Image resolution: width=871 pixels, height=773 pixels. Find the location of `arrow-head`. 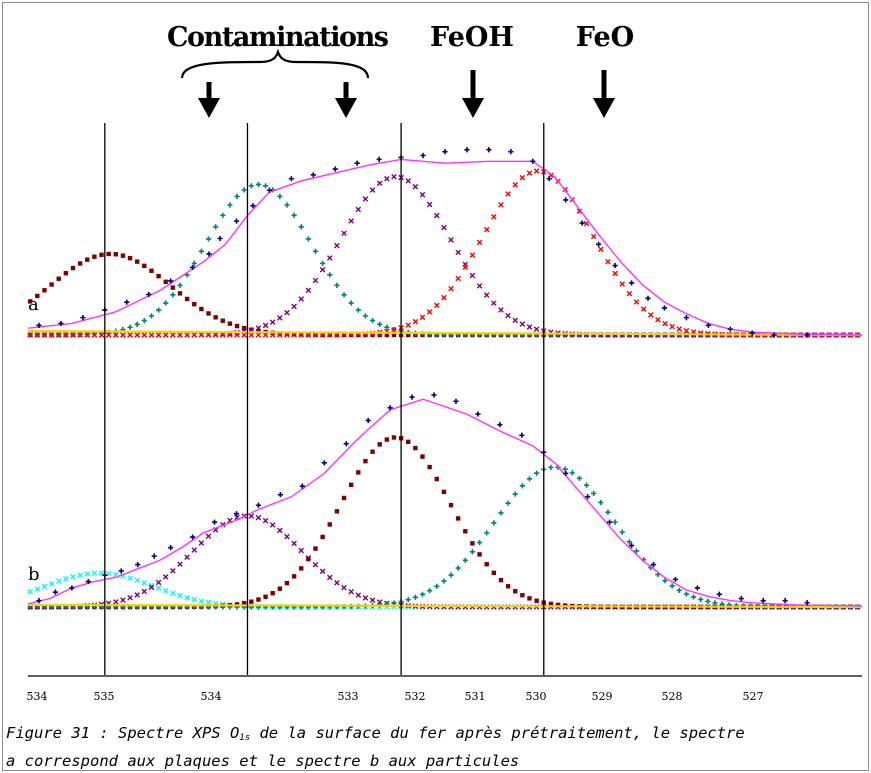

arrow-head is located at coordinates (473, 108).